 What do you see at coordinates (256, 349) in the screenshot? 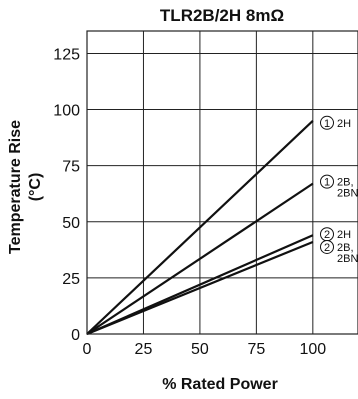
I see `x-tick-label: 75` at bounding box center [256, 349].